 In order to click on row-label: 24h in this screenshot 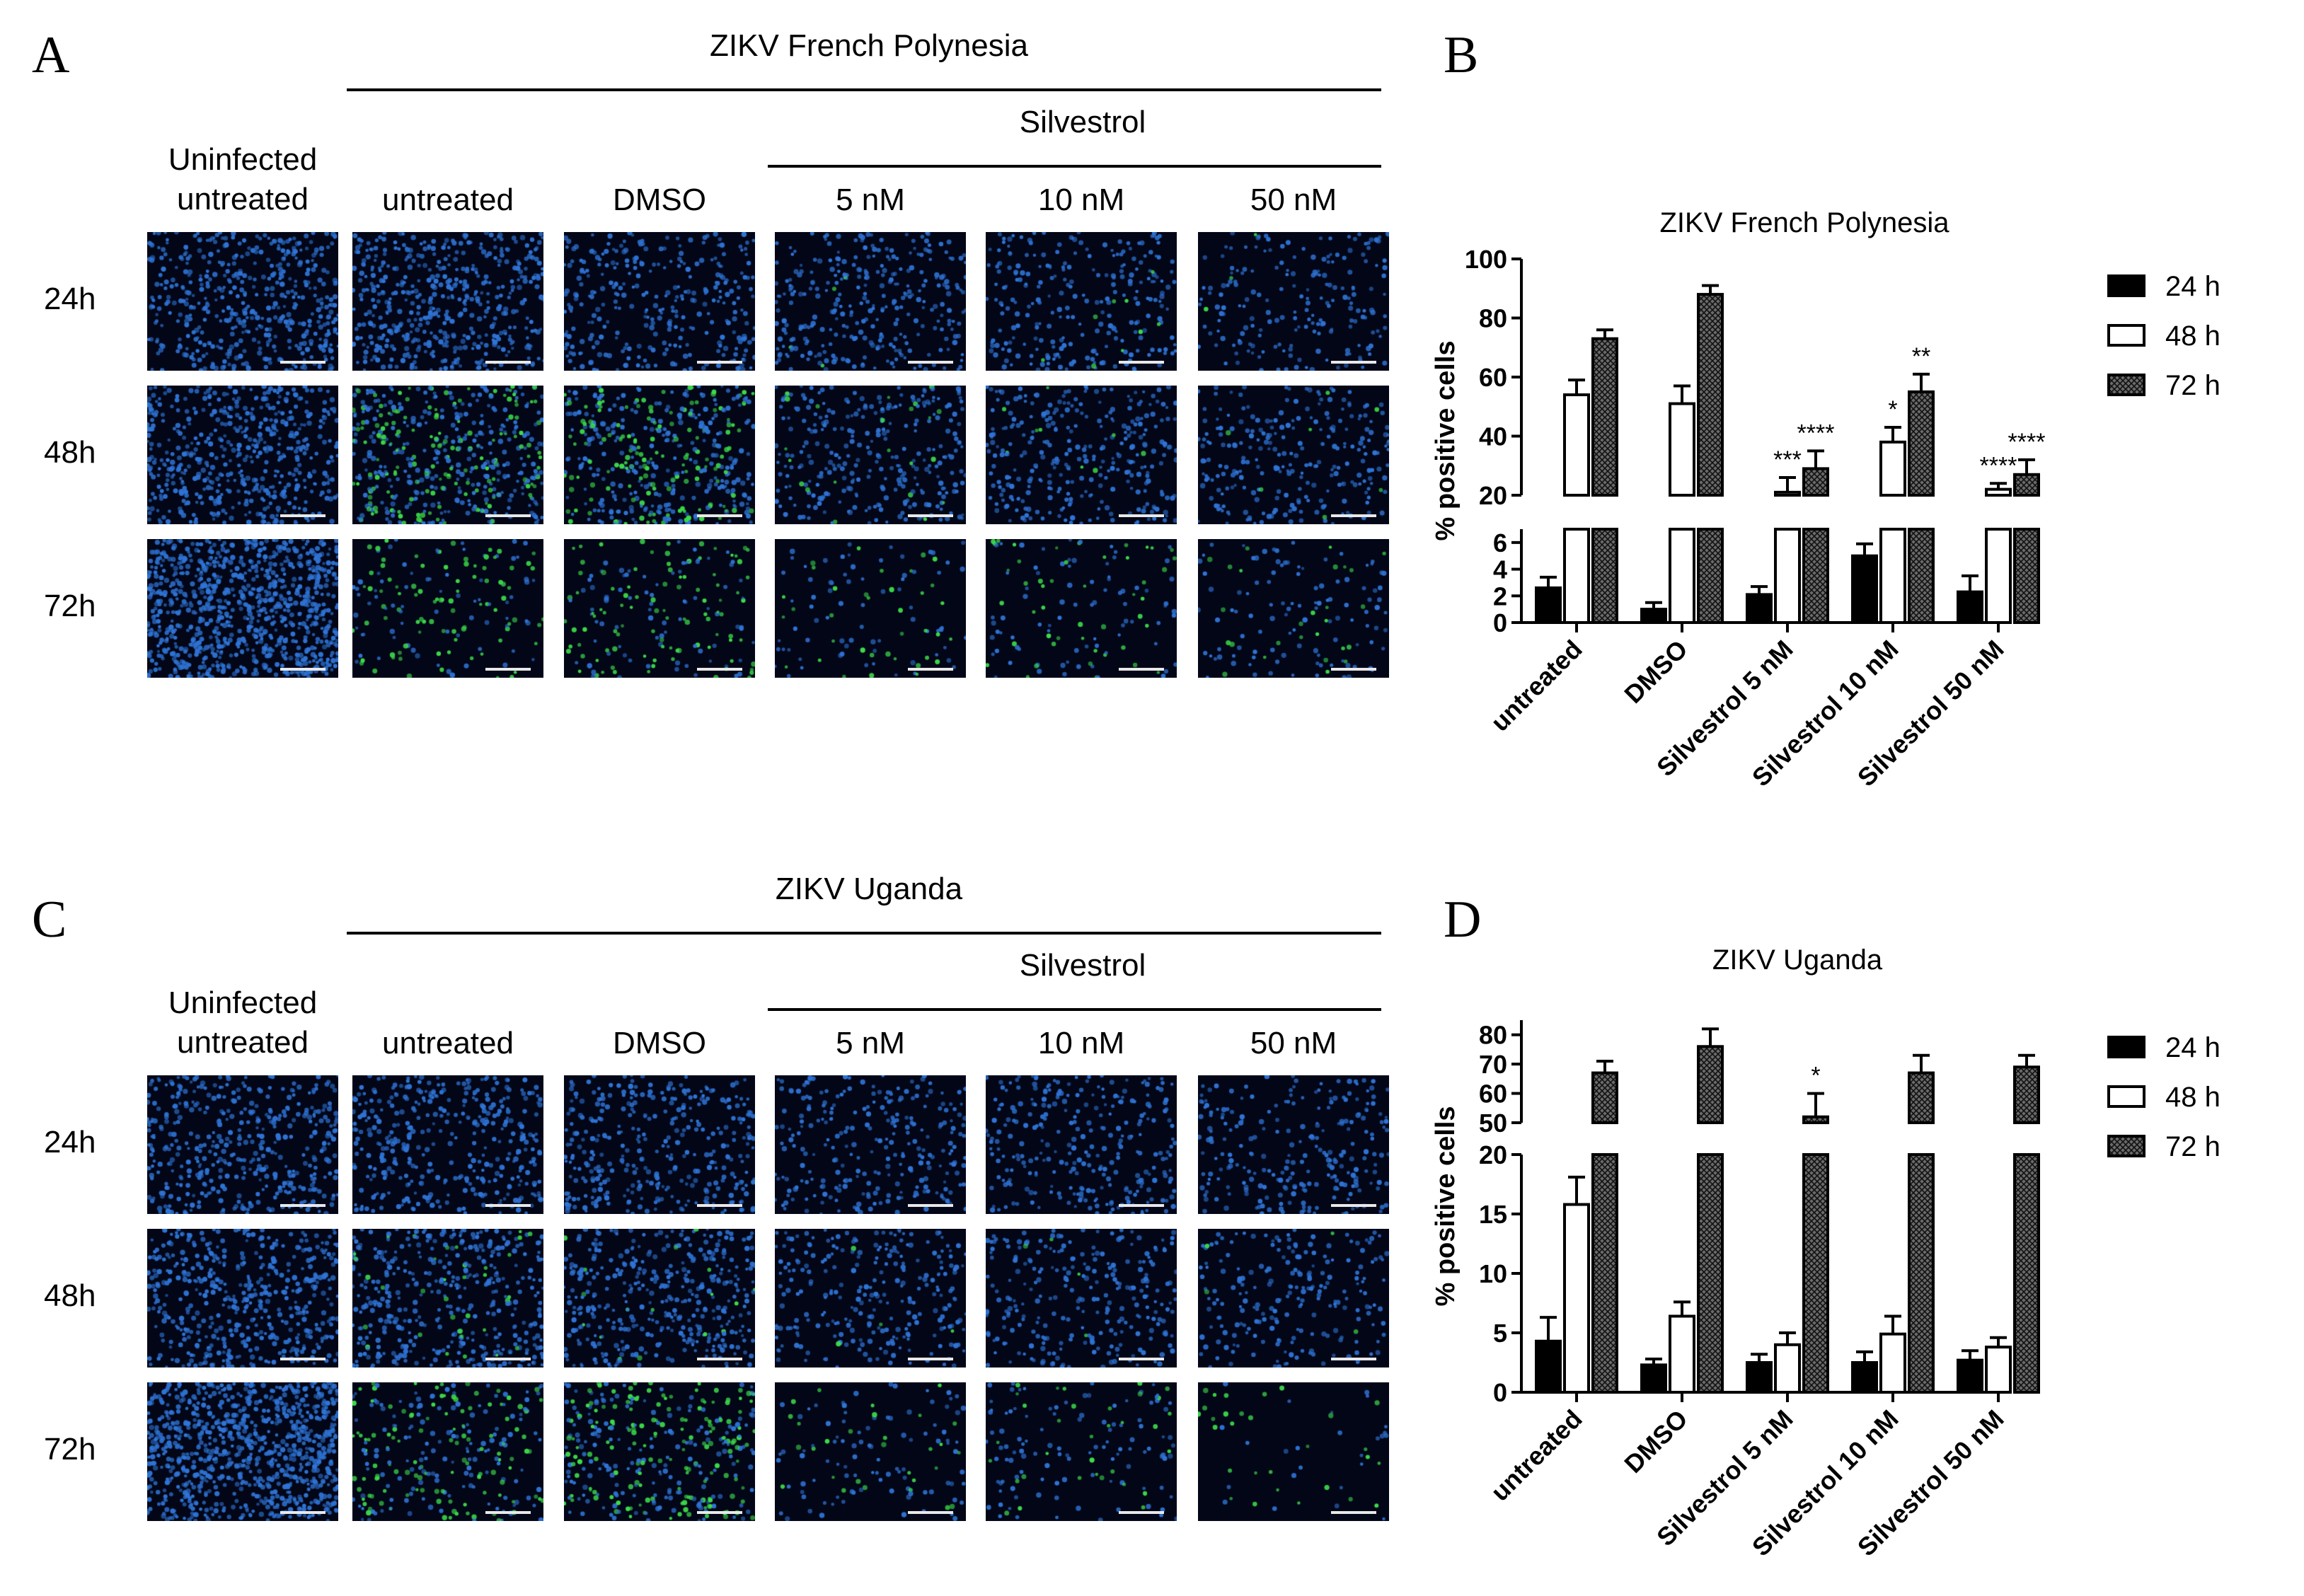, I will do `click(70, 299)`.